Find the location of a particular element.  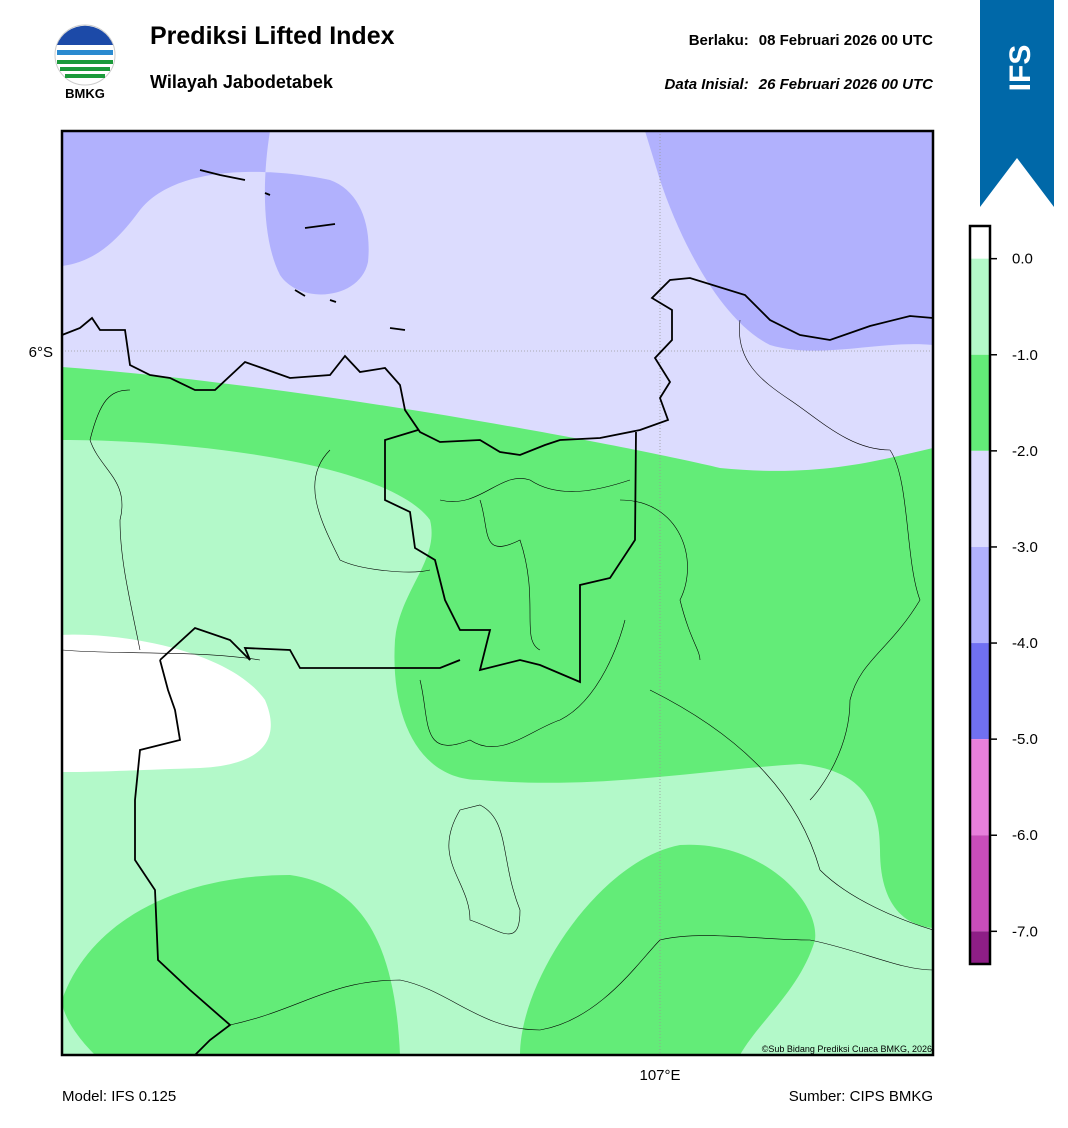

badge-text: IFS is located at coordinates (1020, 68).